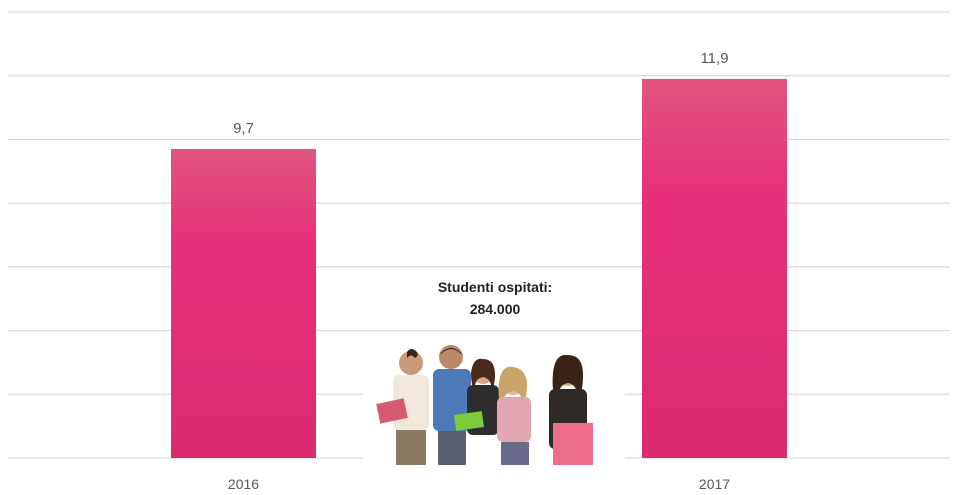 The height and width of the screenshot is (495, 958). Describe the element at coordinates (479, 484) in the screenshot. I see `category-labels: 2016 2017` at that location.